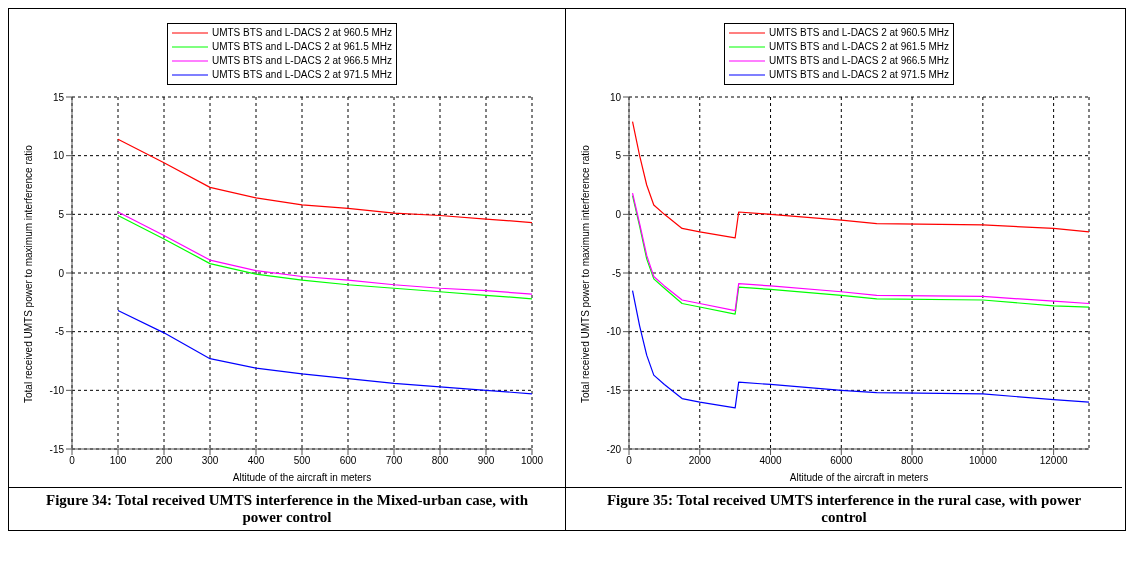 This screenshot has width=1132, height=568. What do you see at coordinates (486, 461) in the screenshot?
I see `x-tick-label: 900` at bounding box center [486, 461].